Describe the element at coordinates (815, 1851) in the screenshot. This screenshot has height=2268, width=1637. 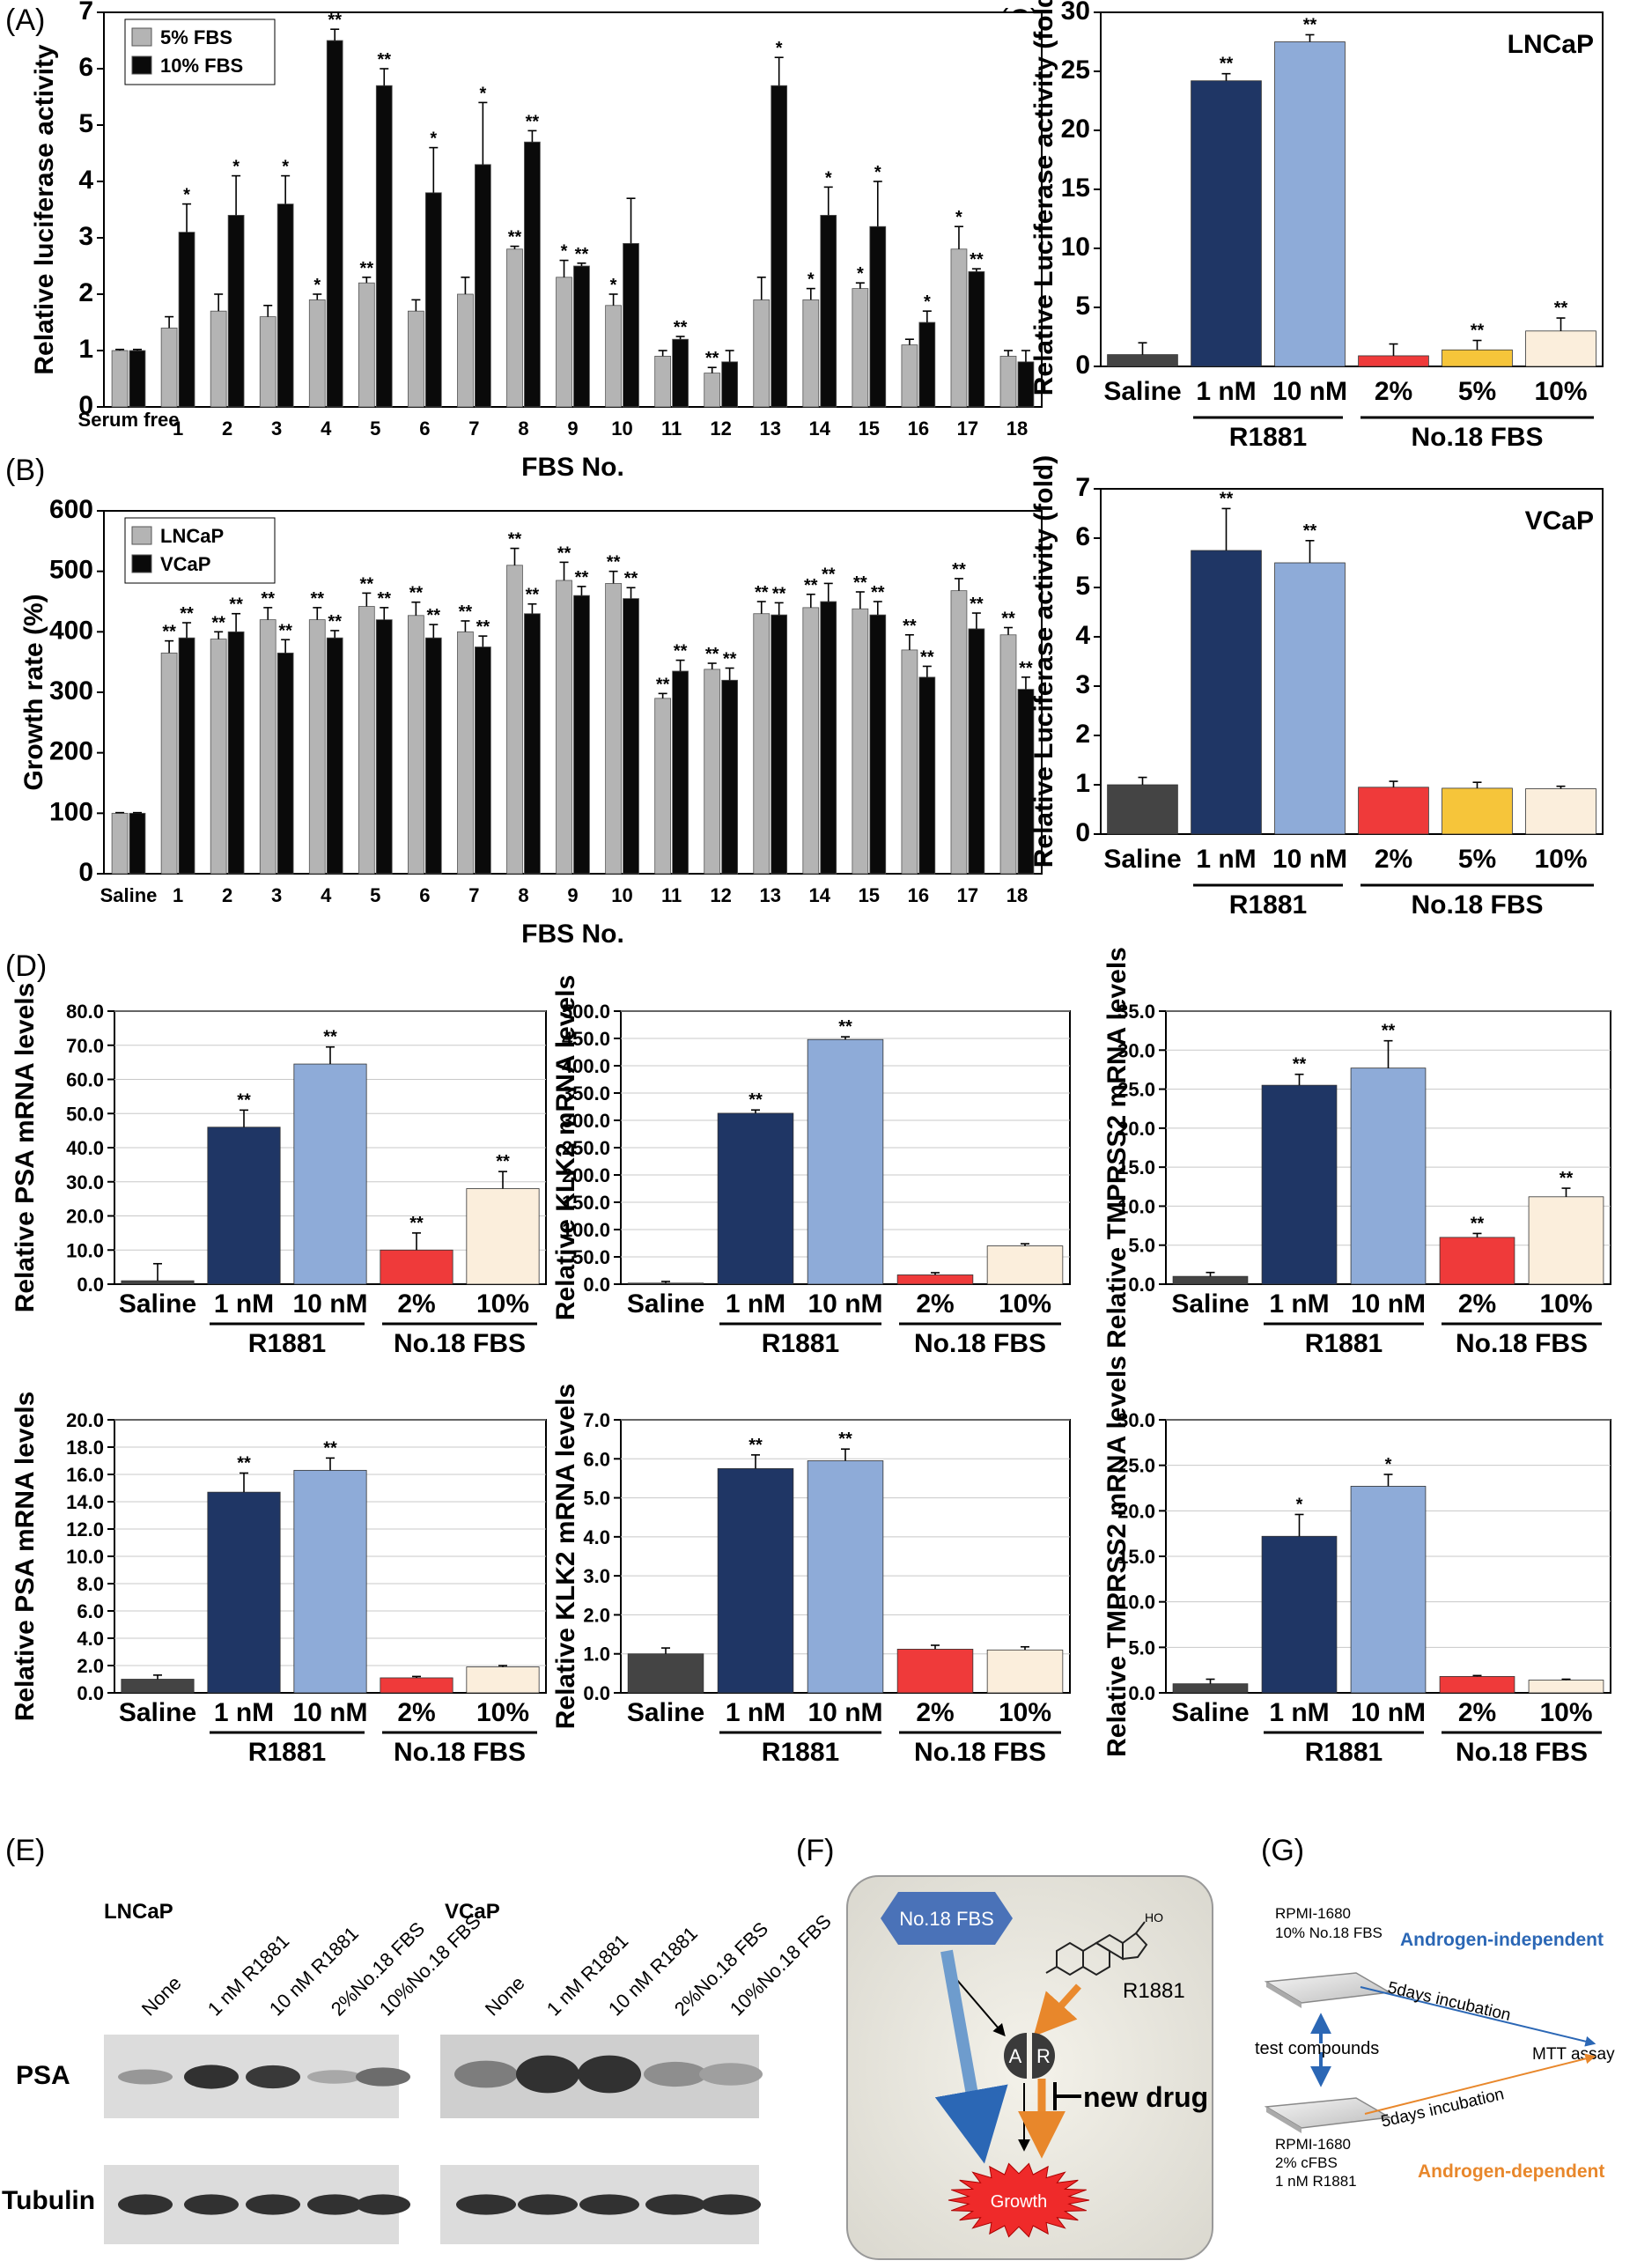
I see `panel-label-f: (F)` at that location.